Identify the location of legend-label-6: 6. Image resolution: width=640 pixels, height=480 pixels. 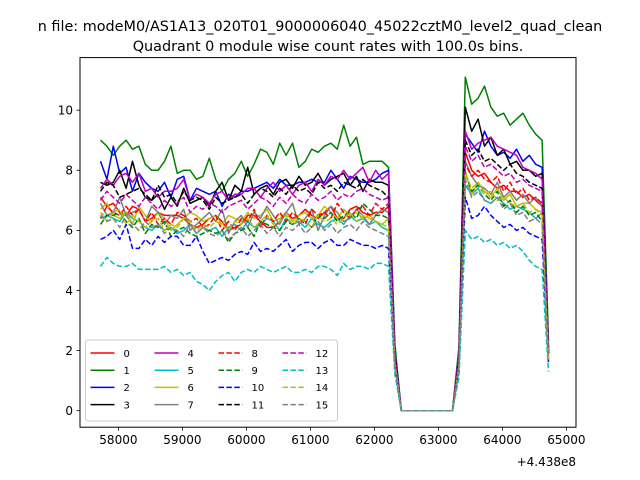
(191, 388).